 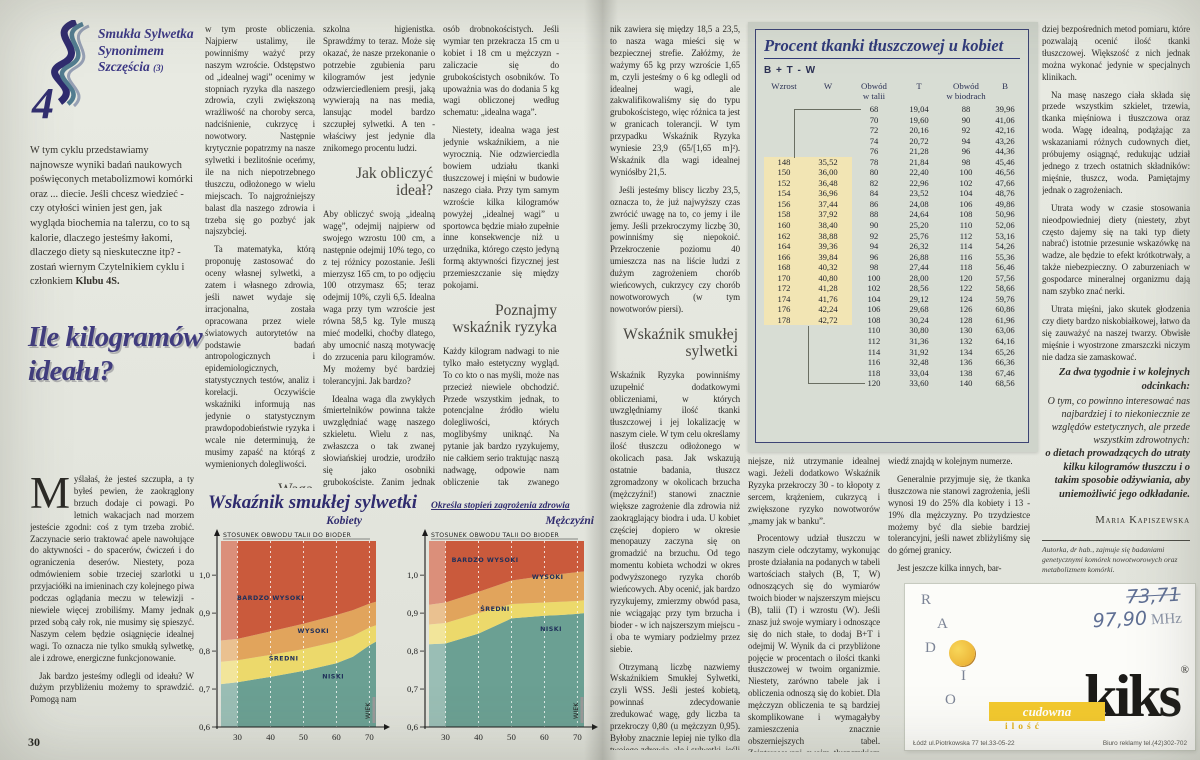 I want to click on series-issue: (3), so click(x=158, y=68).